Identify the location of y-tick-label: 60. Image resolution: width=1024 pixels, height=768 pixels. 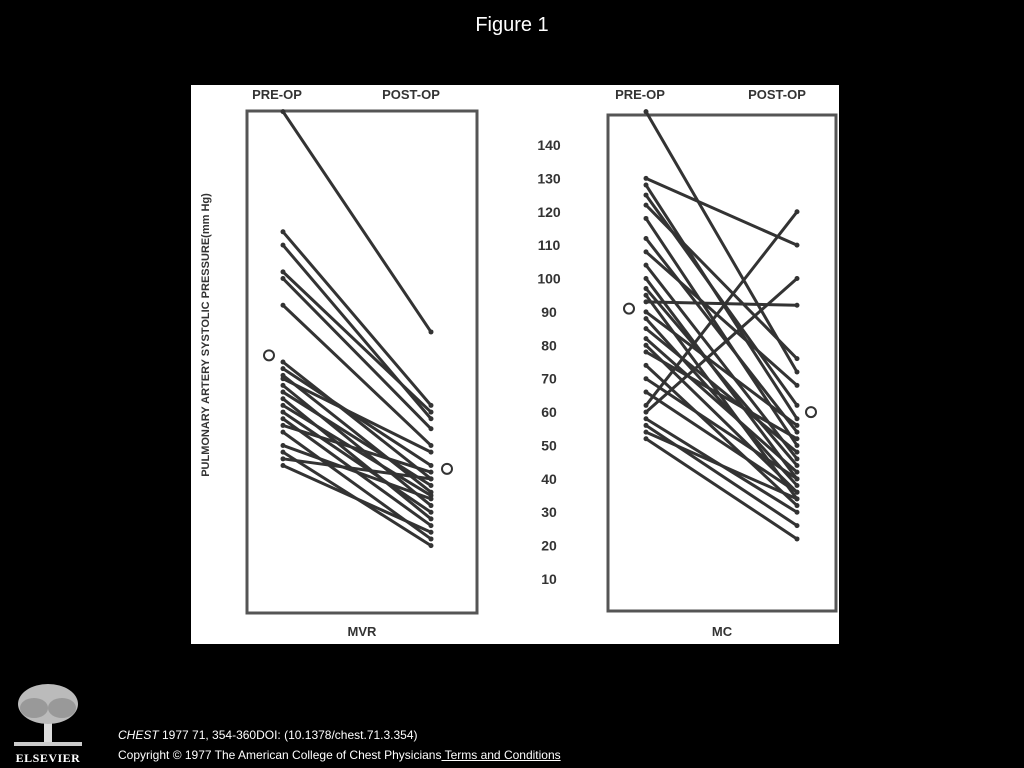
(549, 412).